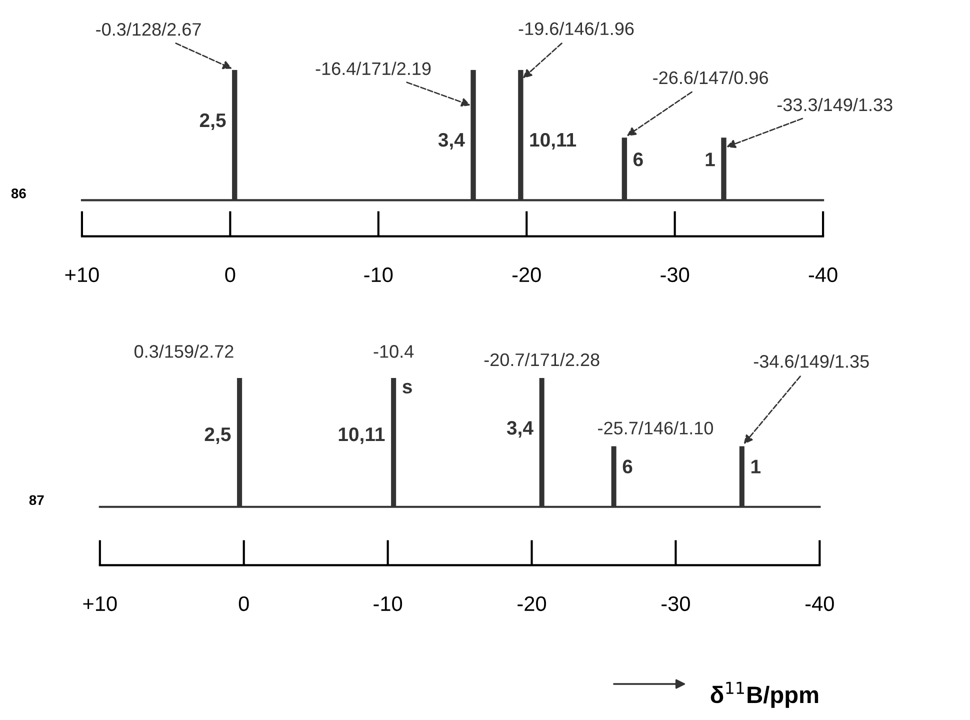  I want to click on annotation: -0.3/128/2.67, so click(148, 29).